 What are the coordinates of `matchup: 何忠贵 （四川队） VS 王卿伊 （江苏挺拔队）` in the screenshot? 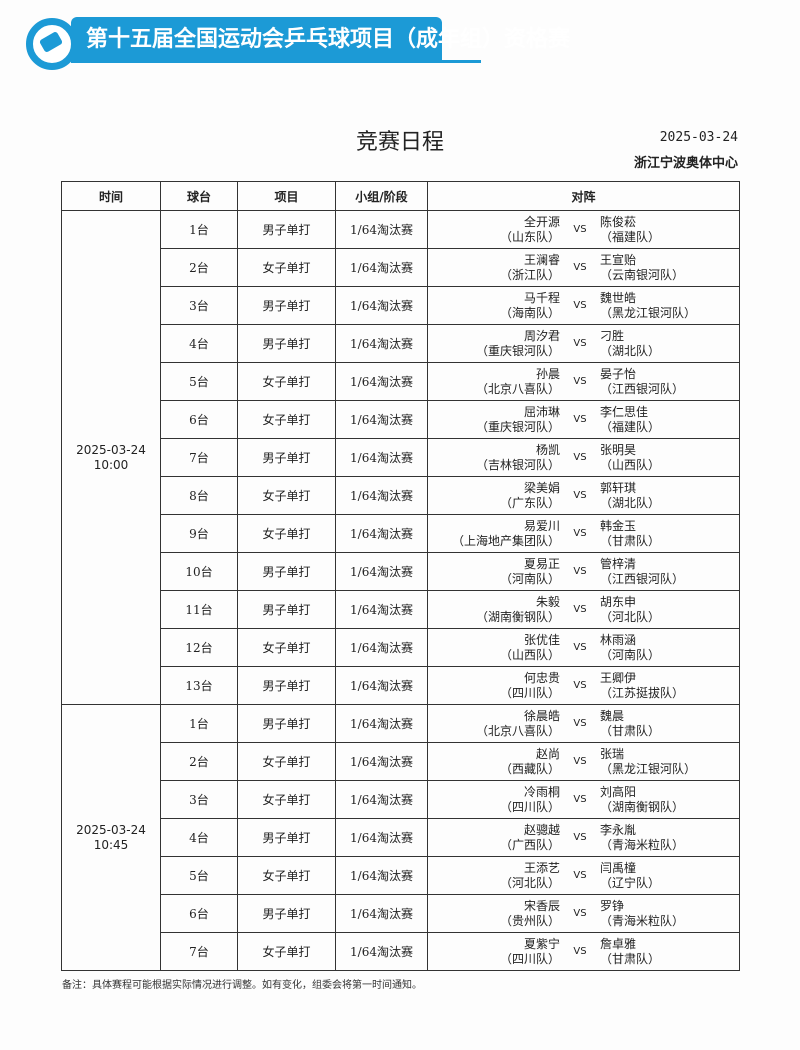 It's located at (583, 685).